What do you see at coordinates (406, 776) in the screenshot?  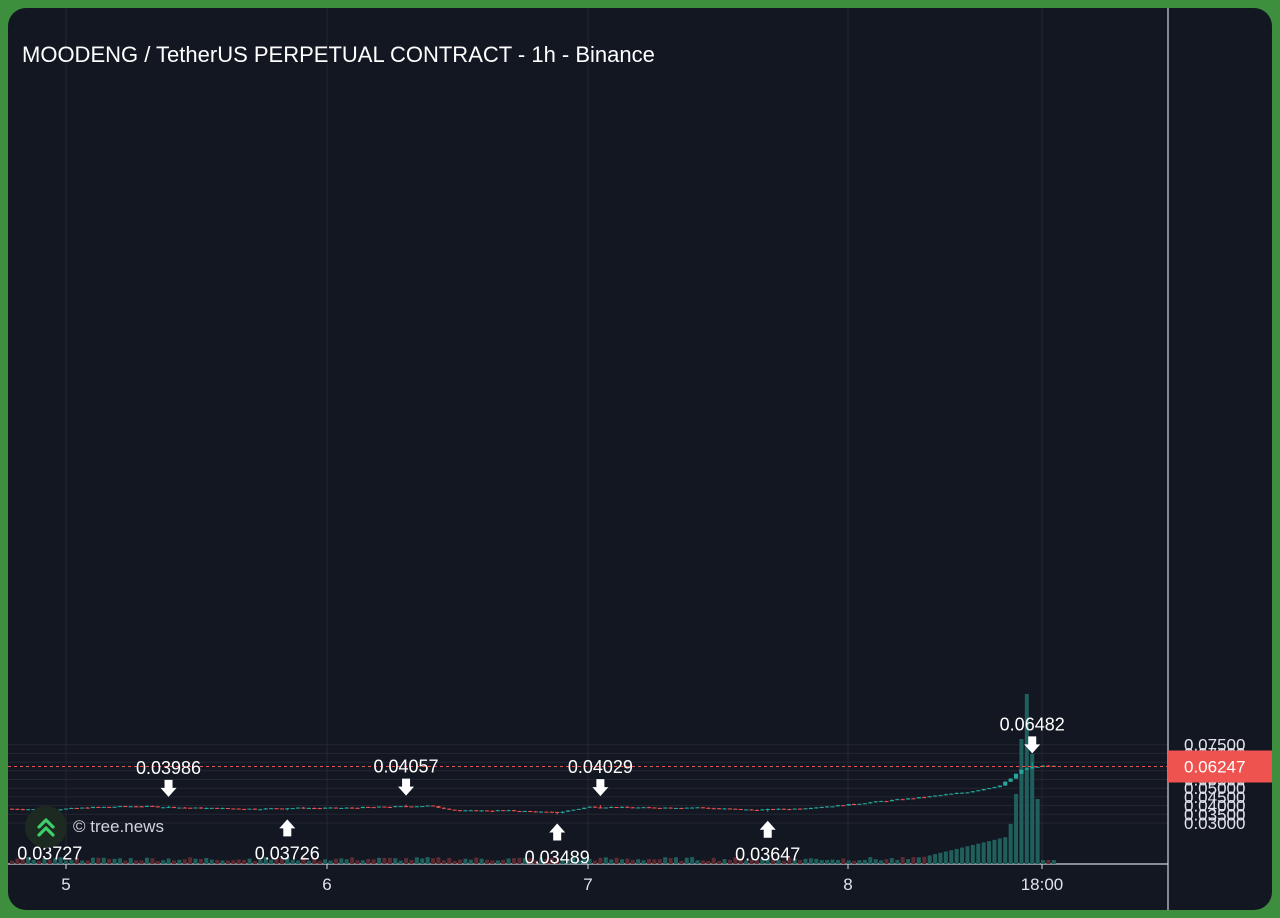 I see `high-marker: 0.04057` at bounding box center [406, 776].